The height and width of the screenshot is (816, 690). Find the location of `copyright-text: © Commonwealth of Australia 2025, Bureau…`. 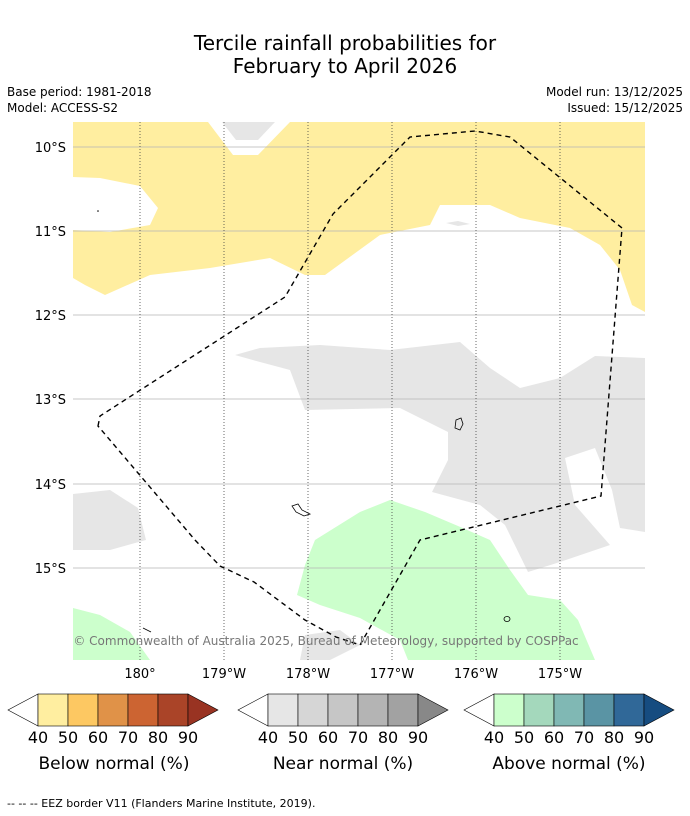

copyright-text: © Commonwealth of Australia 2025, Bureau… is located at coordinates (325, 641).